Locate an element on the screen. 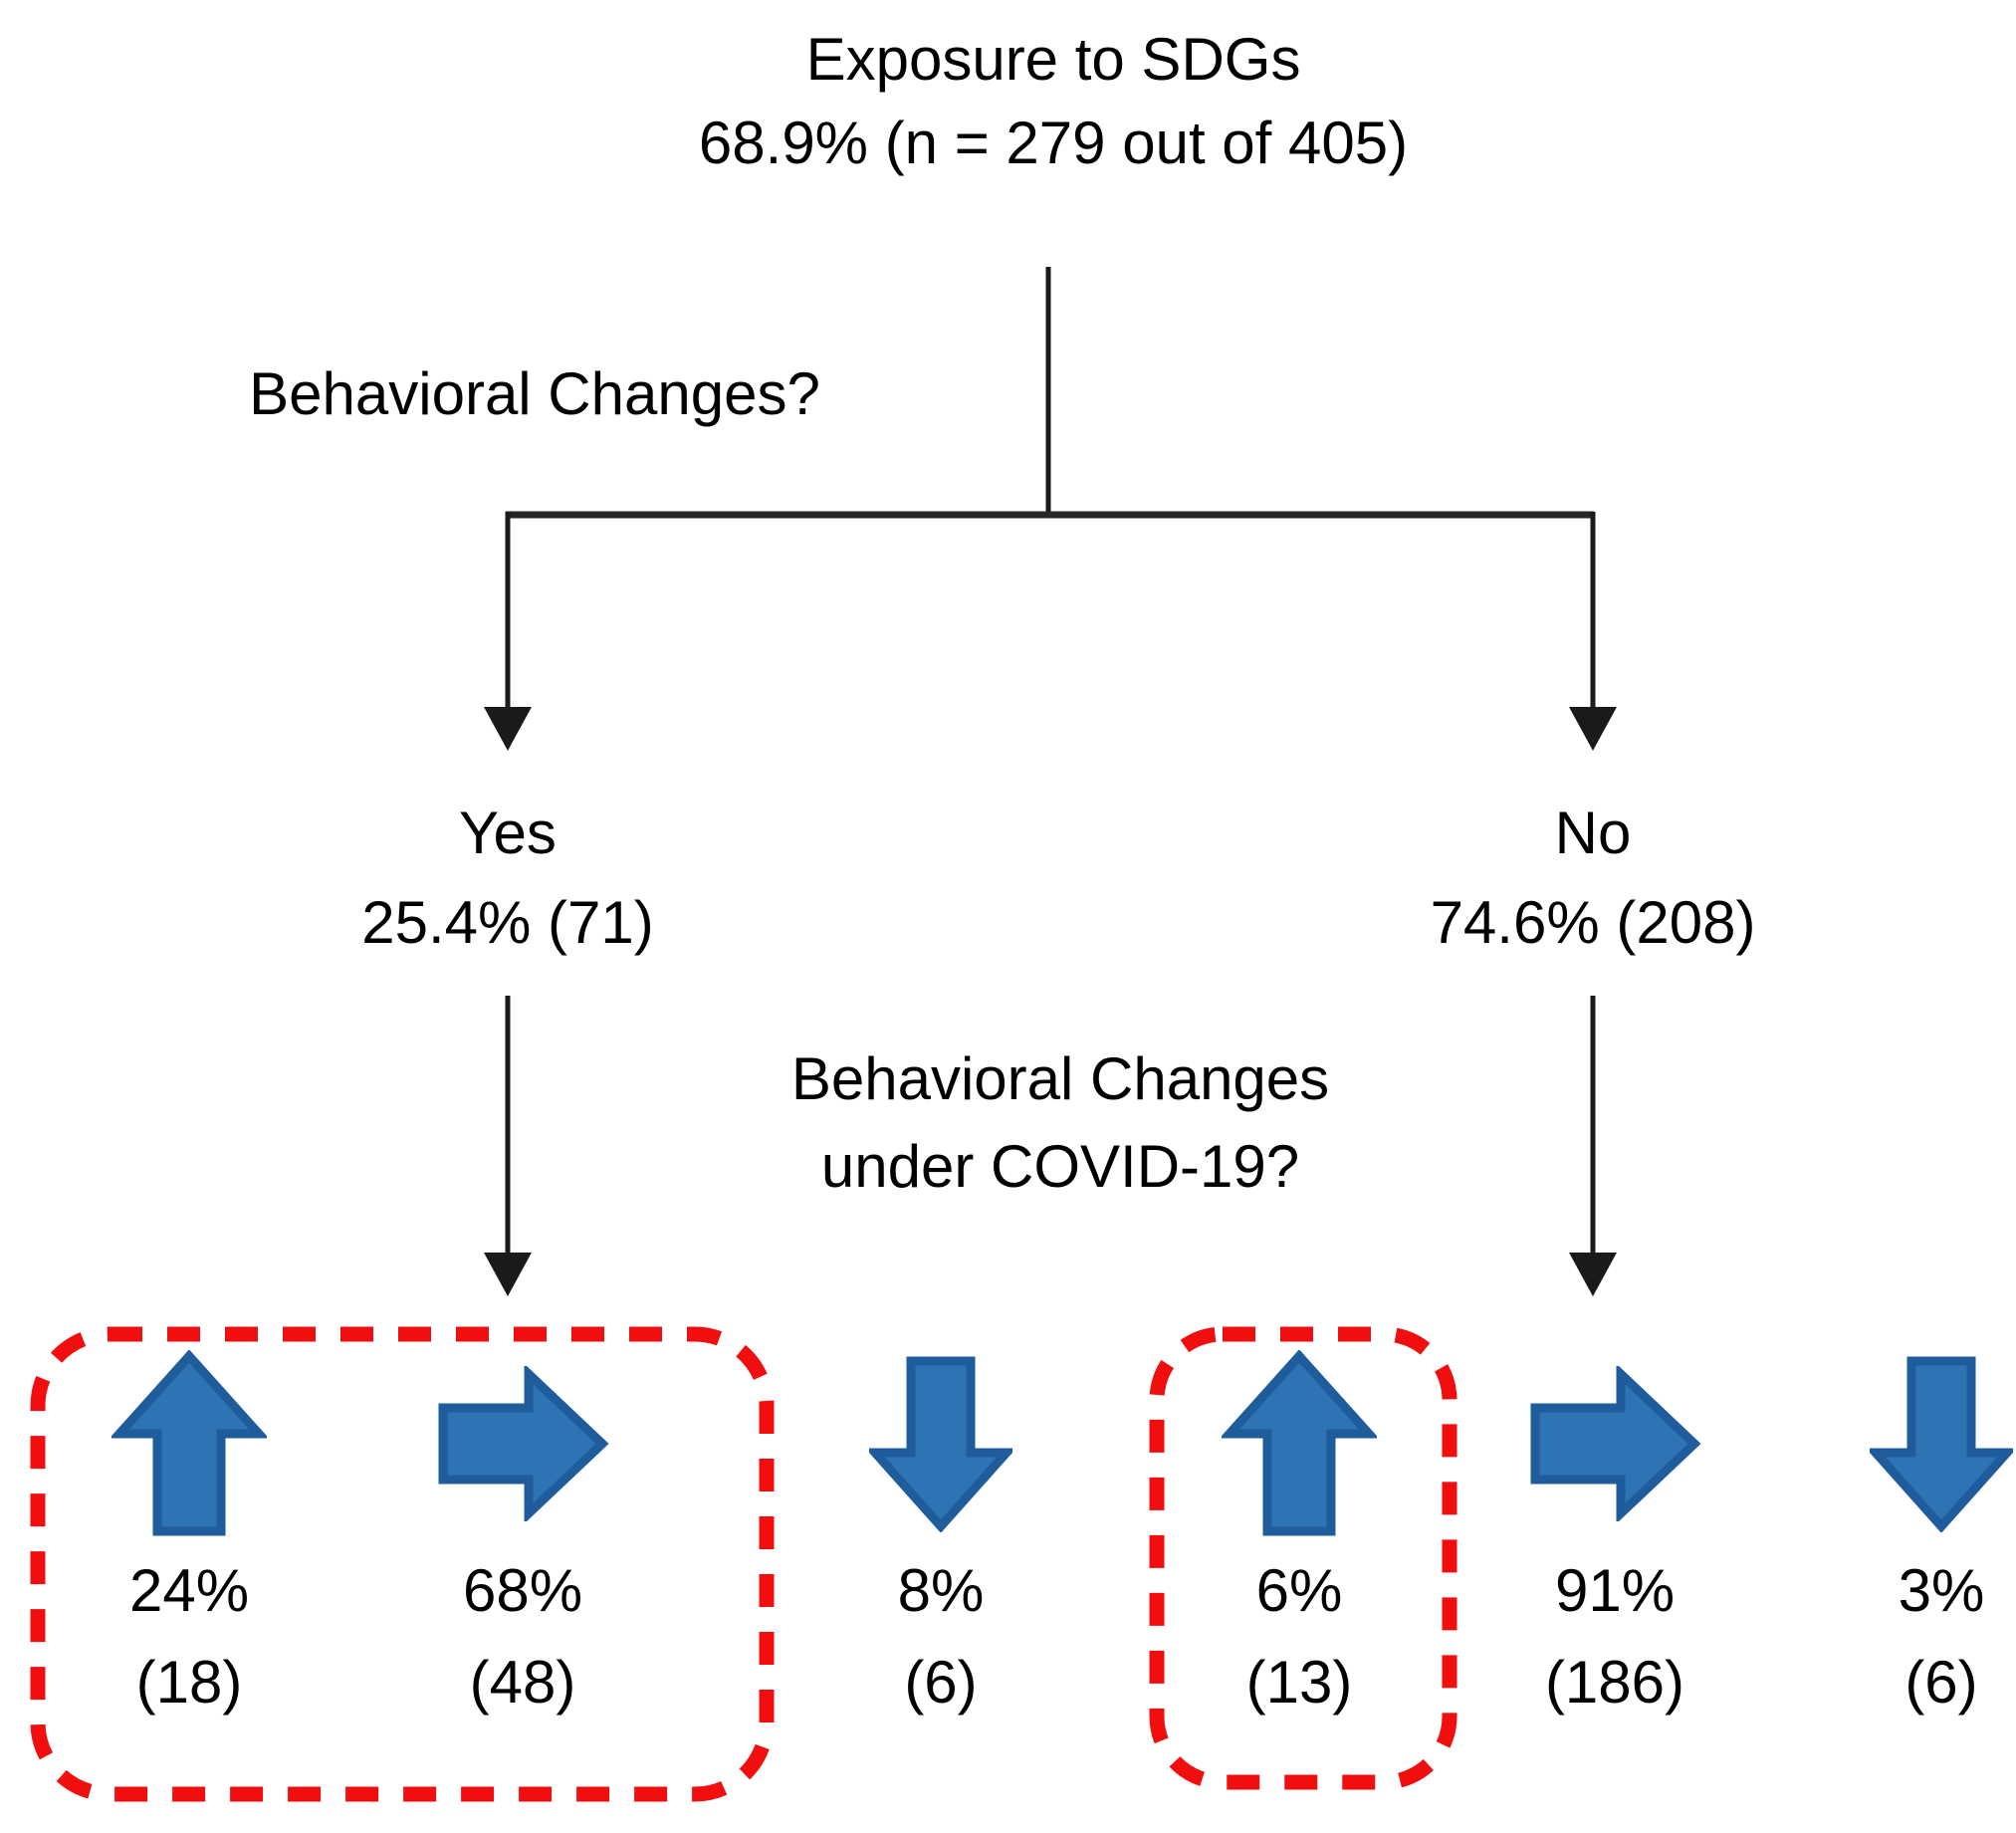 This screenshot has width=2016, height=1833. no-outcome-arrowhead-icon is located at coordinates (1593, 1274).